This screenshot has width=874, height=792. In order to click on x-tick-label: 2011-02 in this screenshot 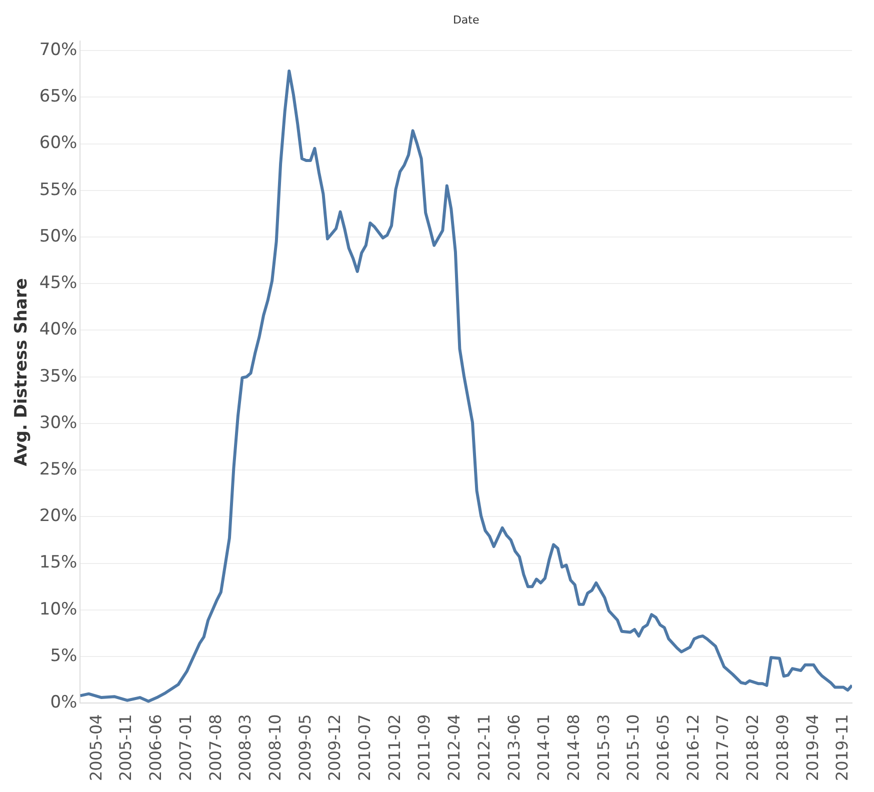, I will do `click(394, 748)`.